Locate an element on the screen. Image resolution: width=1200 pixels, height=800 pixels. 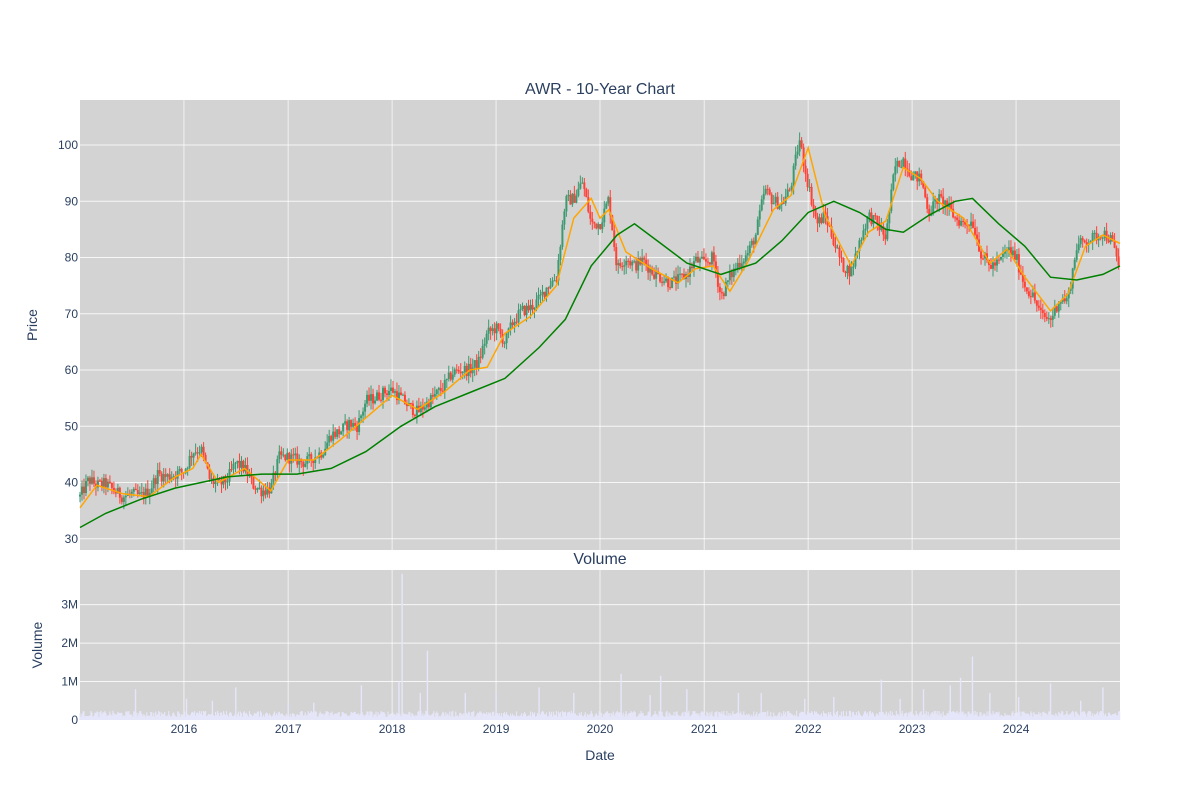
x-tick-label: 2020 is located at coordinates (600, 729).